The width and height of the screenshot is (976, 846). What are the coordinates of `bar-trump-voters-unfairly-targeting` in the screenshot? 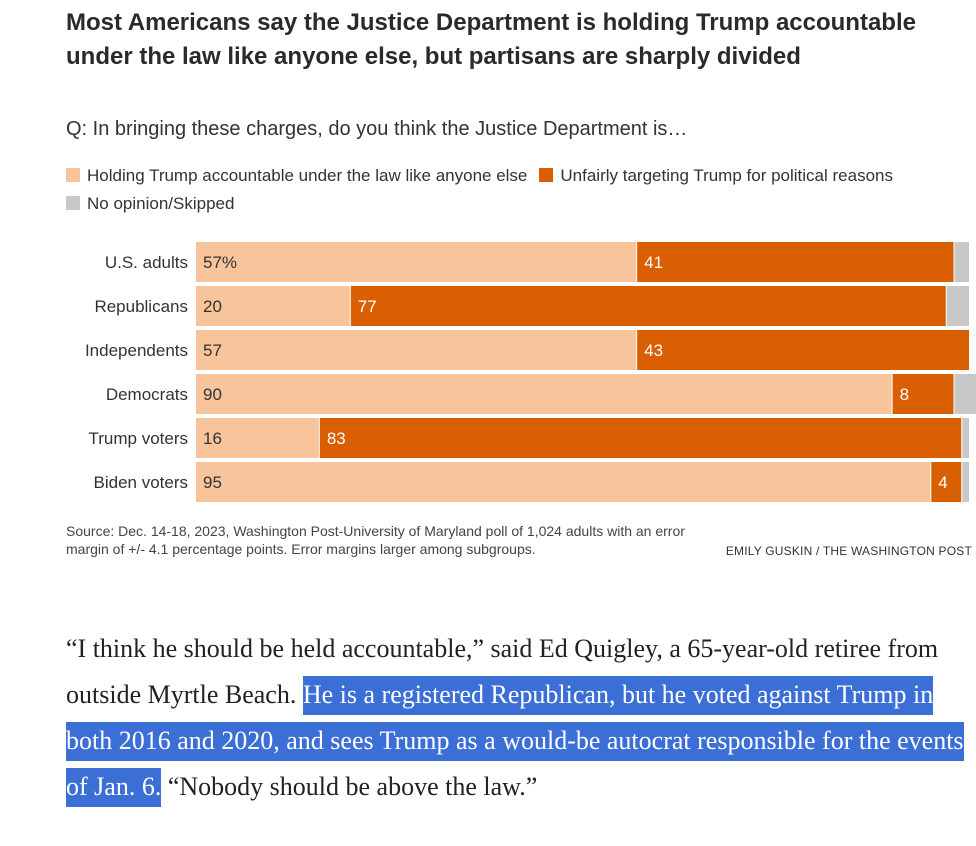 It's located at (640, 438).